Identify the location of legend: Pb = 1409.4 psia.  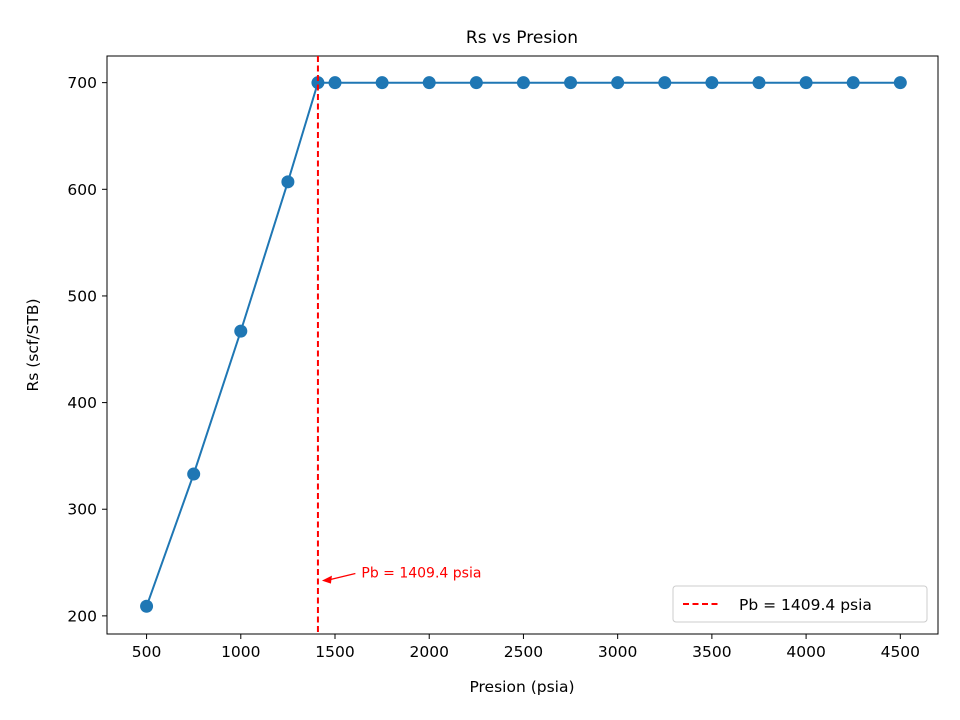
(800, 604).